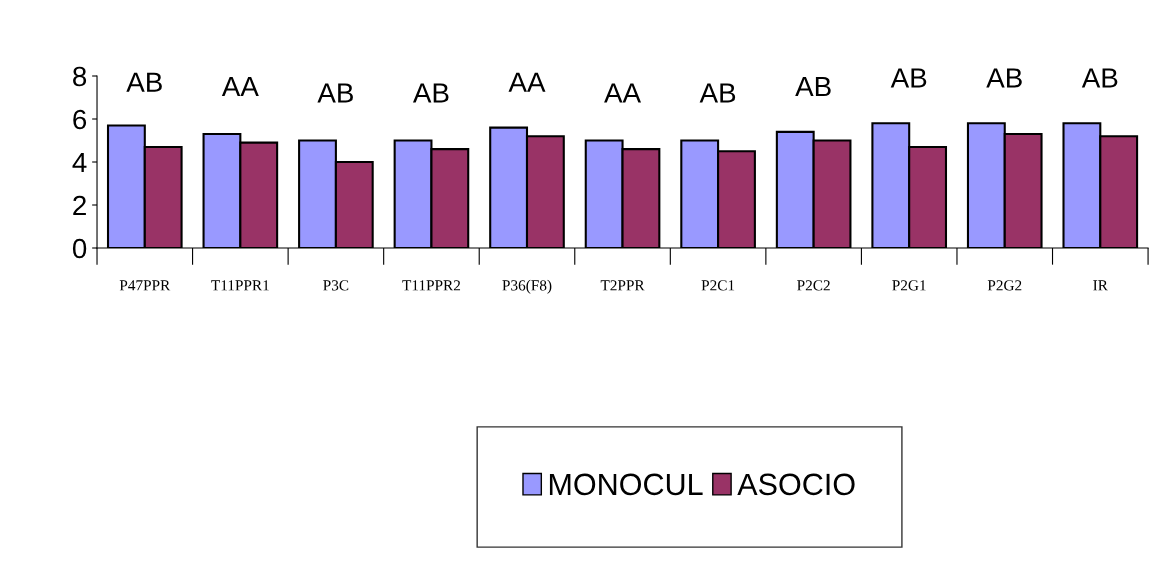 The image size is (1155, 563). Describe the element at coordinates (1004, 285) in the screenshot. I see `x-tick-label: P2G2` at that location.